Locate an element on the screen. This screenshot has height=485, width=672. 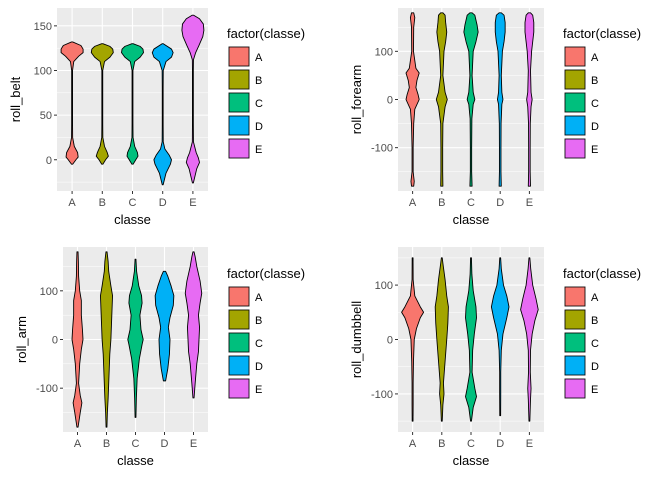
y-axis-title: roll_belt is located at coordinates (15, 99).